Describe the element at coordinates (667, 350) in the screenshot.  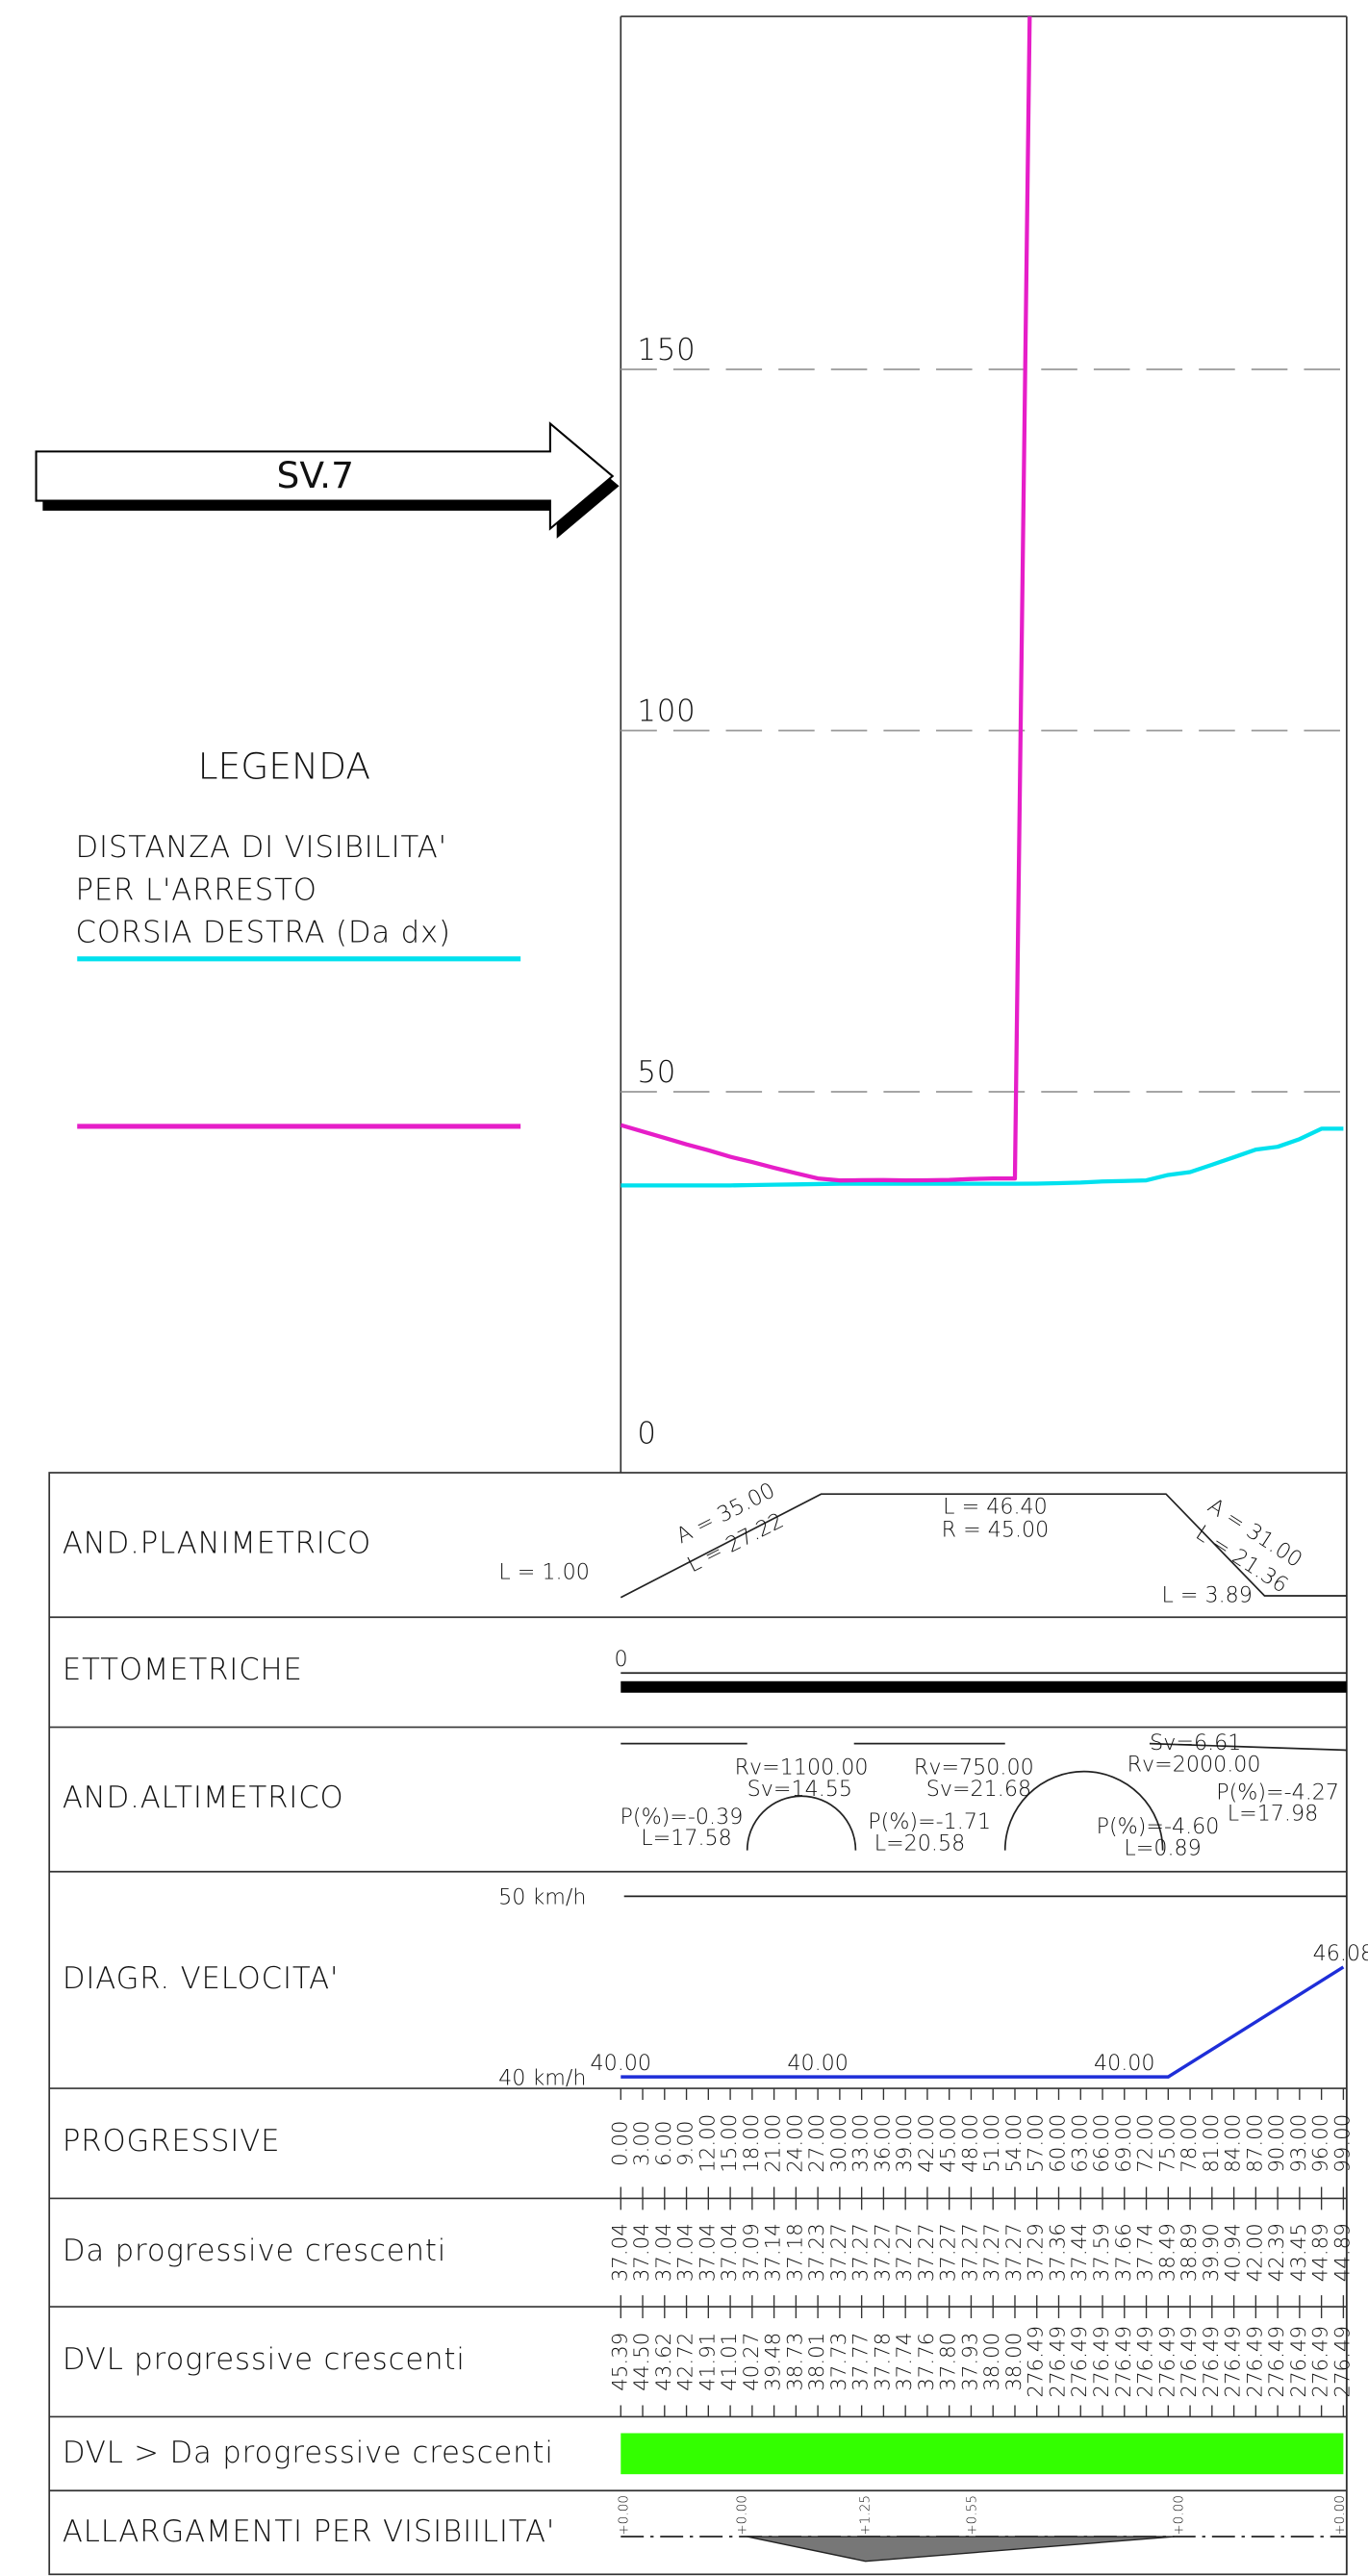
I see `y-tick-label: 150` at that location.